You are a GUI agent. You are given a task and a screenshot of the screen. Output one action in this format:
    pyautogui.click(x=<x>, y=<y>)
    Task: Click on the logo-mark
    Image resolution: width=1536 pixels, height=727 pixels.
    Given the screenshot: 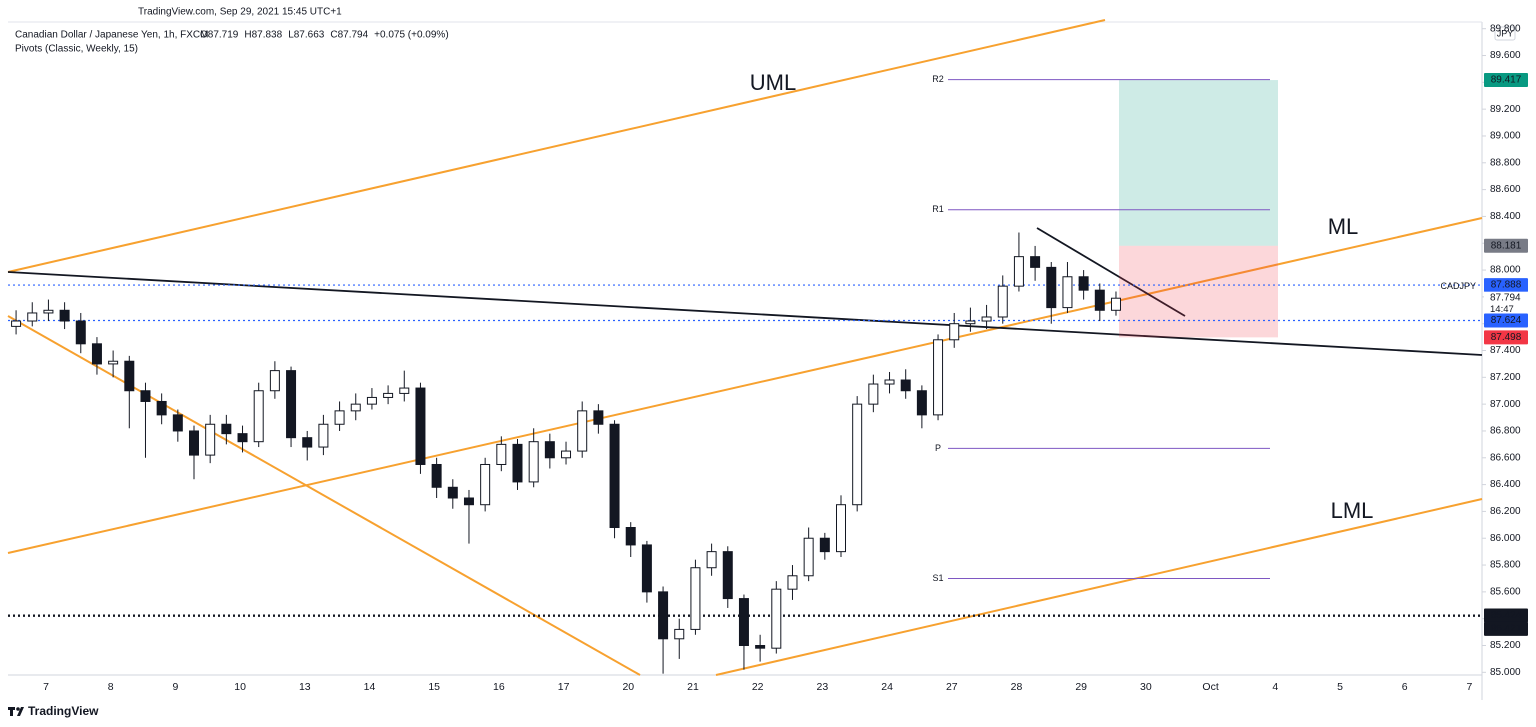 What is the action you would take?
    pyautogui.click(x=11, y=711)
    